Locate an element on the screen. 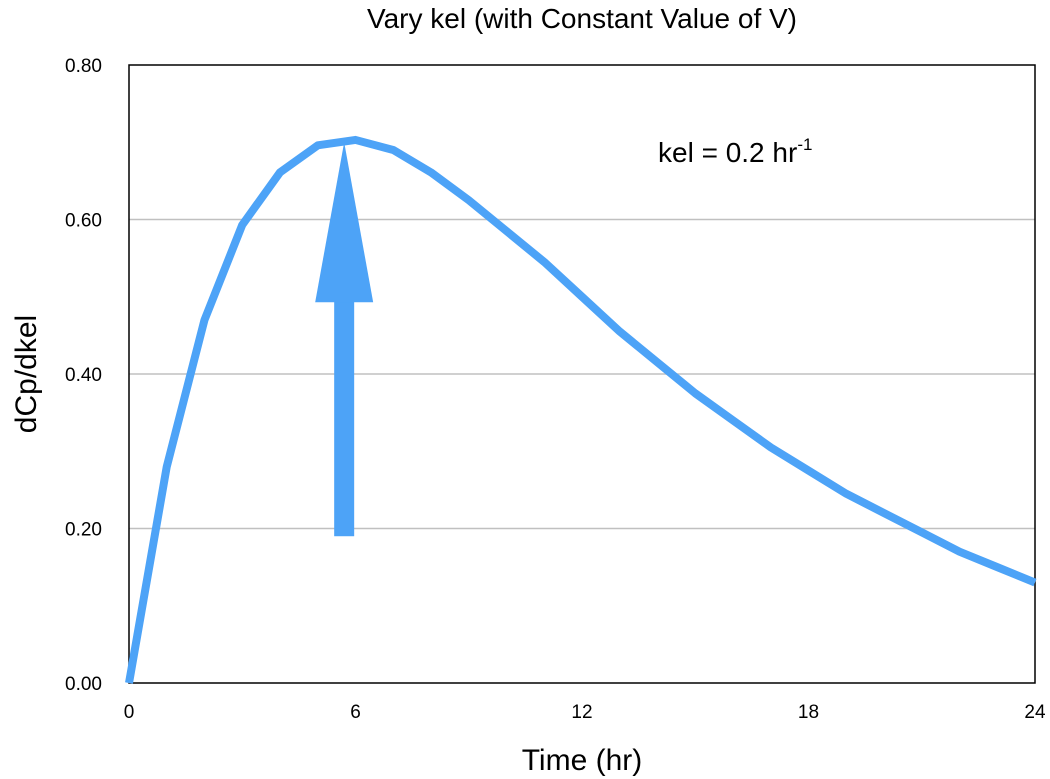 This screenshot has height=779, width=1050. x-tick-label: 12 is located at coordinates (581, 712).